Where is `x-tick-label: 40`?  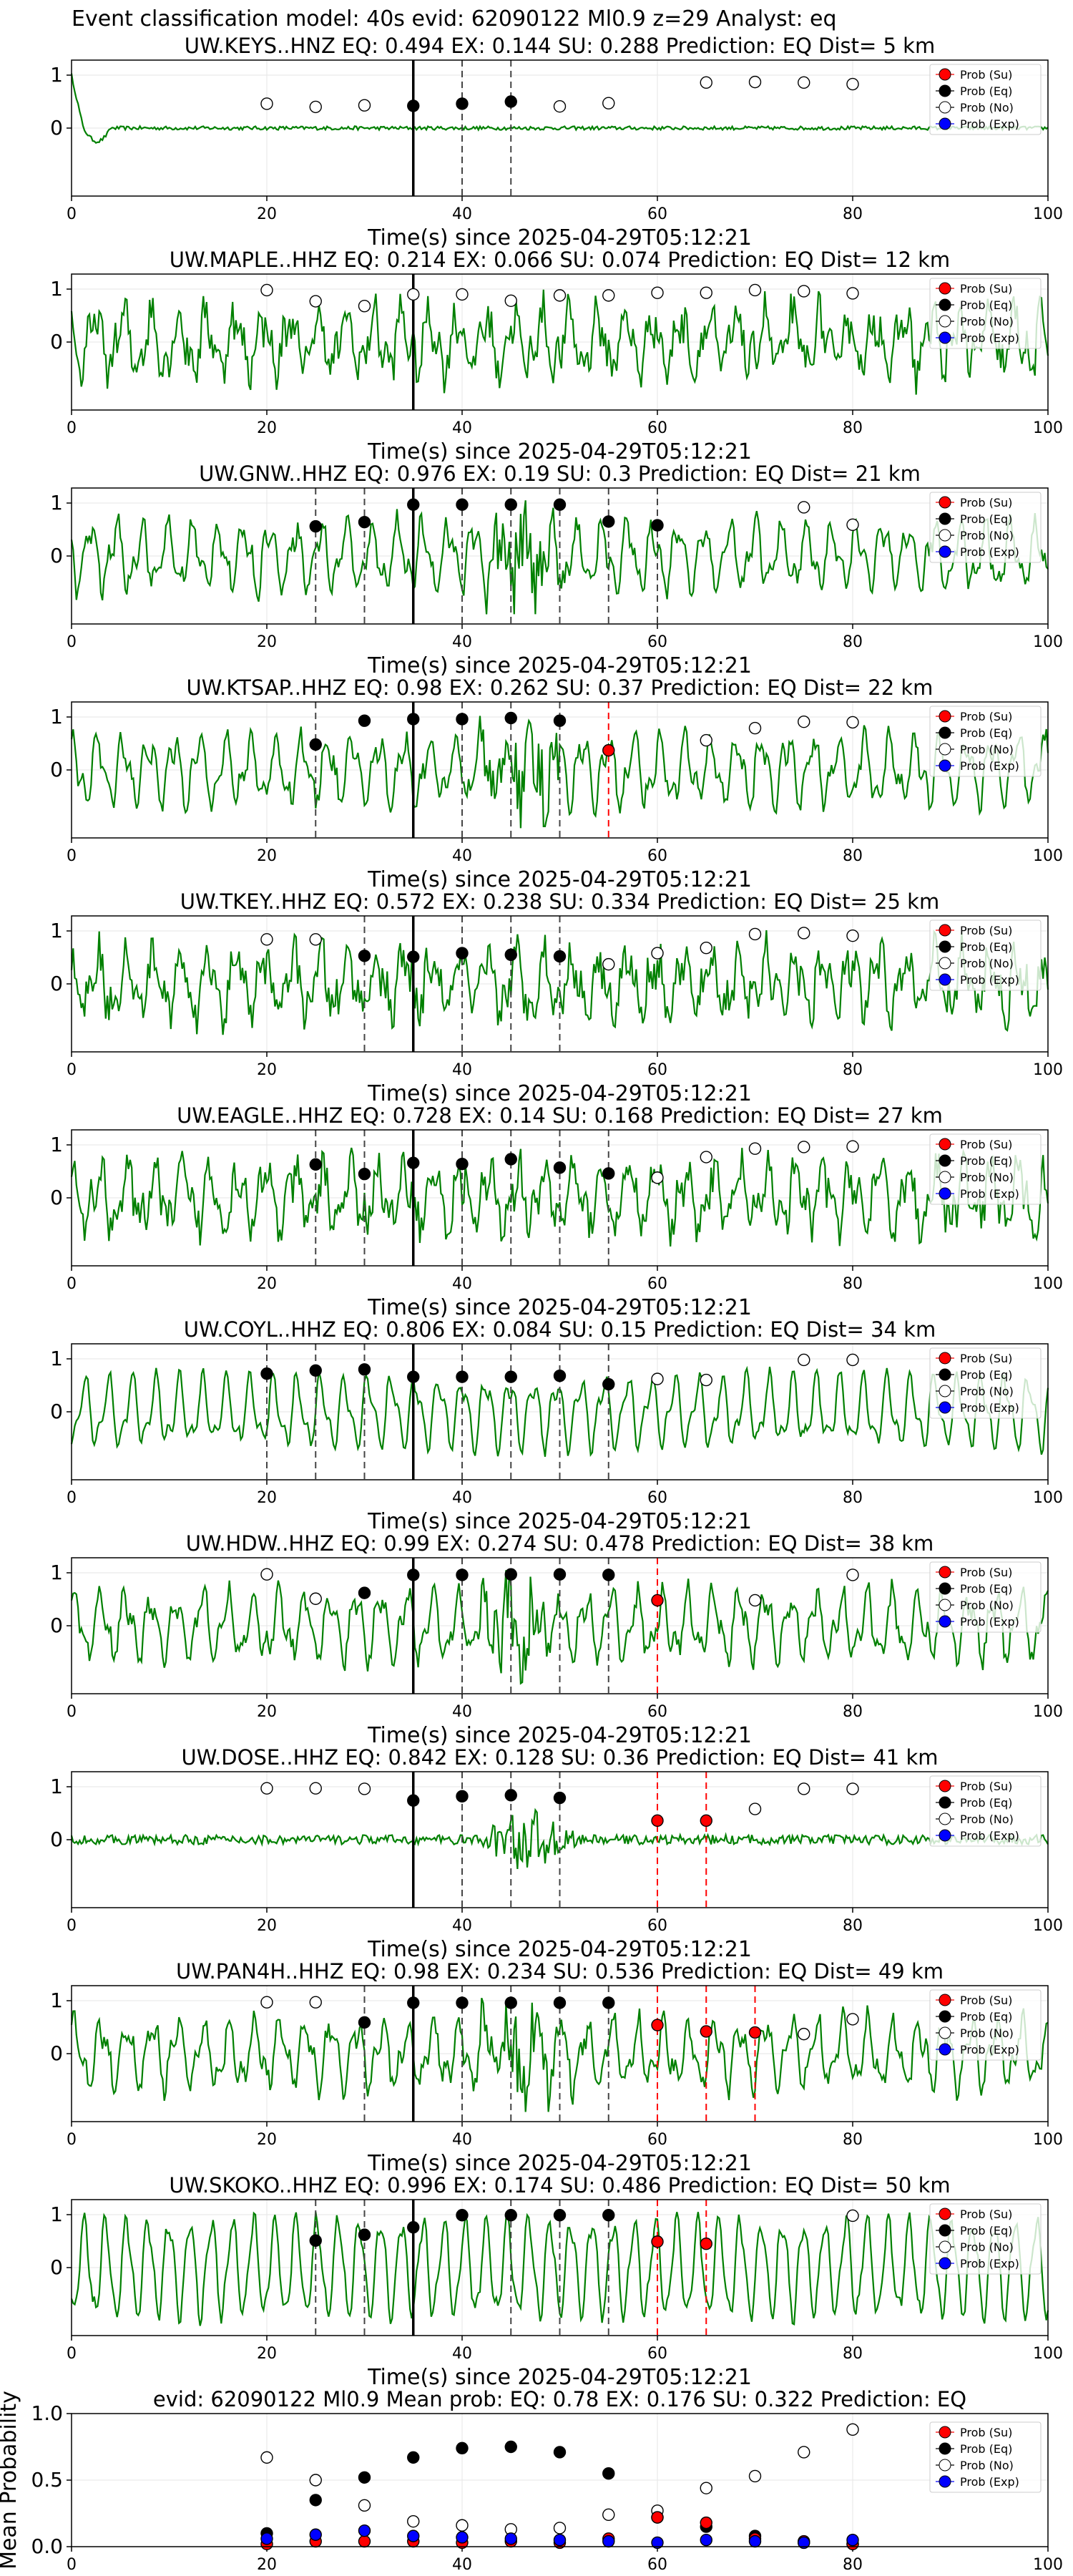 x-tick-label: 40 is located at coordinates (462, 428).